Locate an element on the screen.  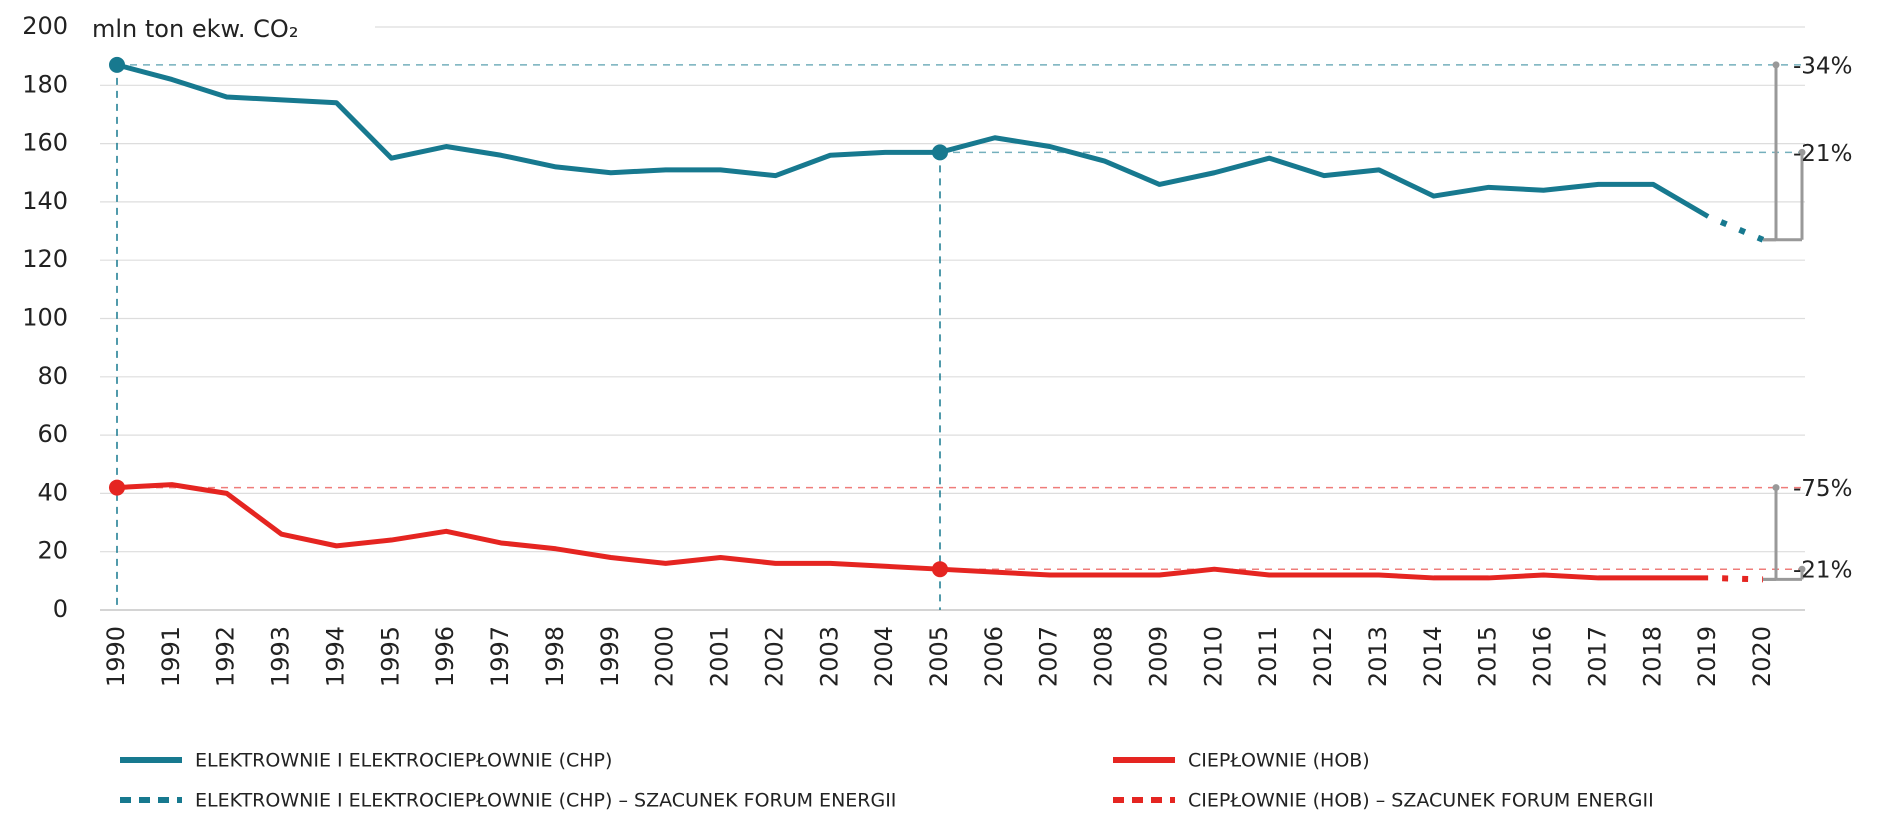
x-tick-label: 2011 is located at coordinates (1268, 656).